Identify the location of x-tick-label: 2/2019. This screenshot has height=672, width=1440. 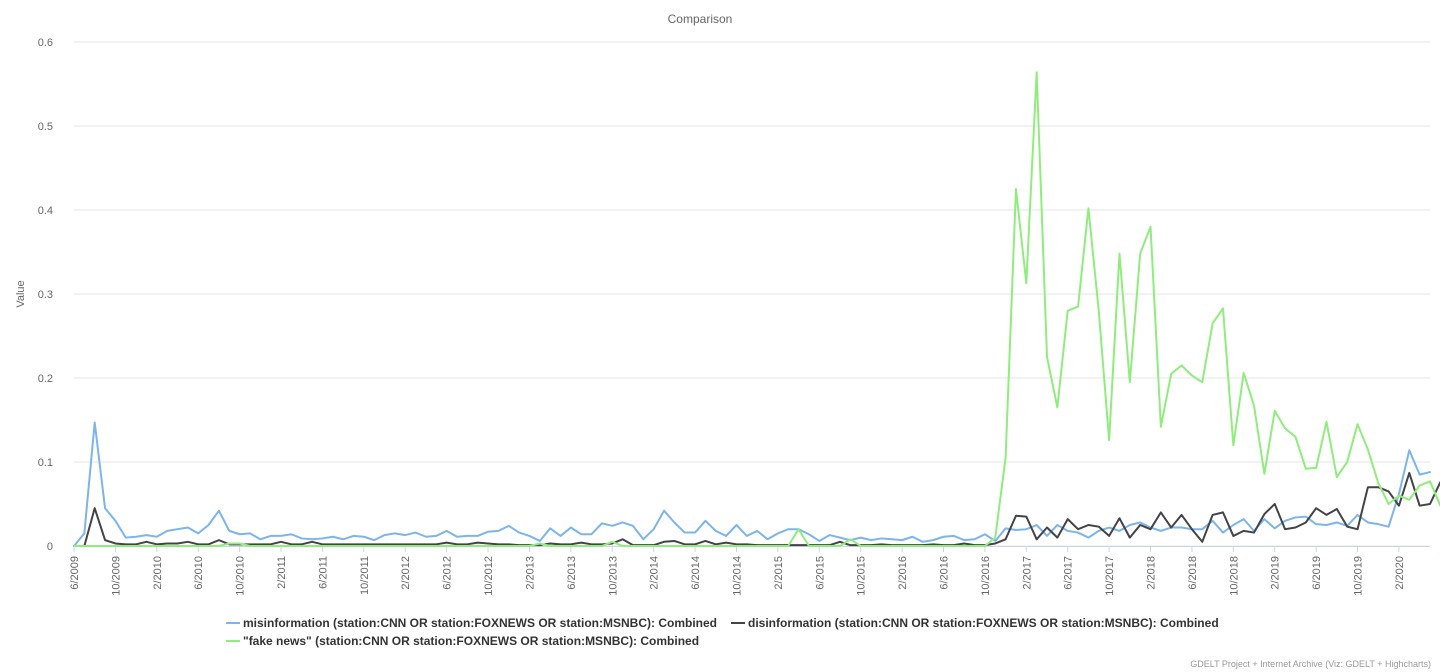
(1276, 573).